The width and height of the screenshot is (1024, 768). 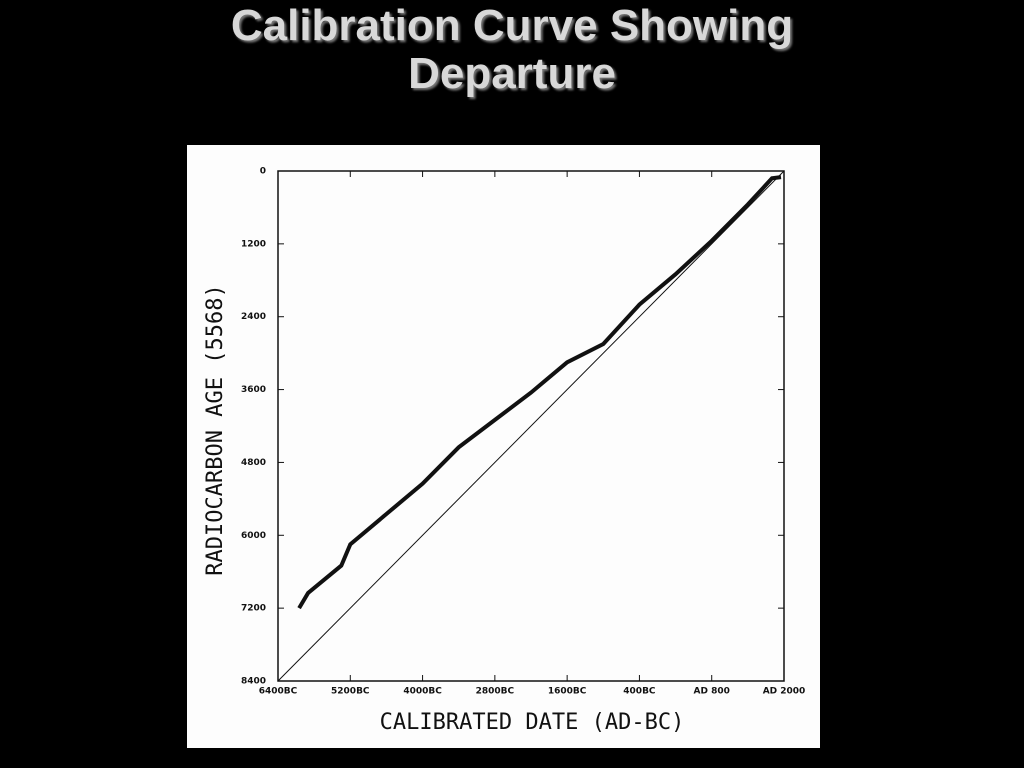 What do you see at coordinates (253, 463) in the screenshot?
I see `y-tick-label: 4800` at bounding box center [253, 463].